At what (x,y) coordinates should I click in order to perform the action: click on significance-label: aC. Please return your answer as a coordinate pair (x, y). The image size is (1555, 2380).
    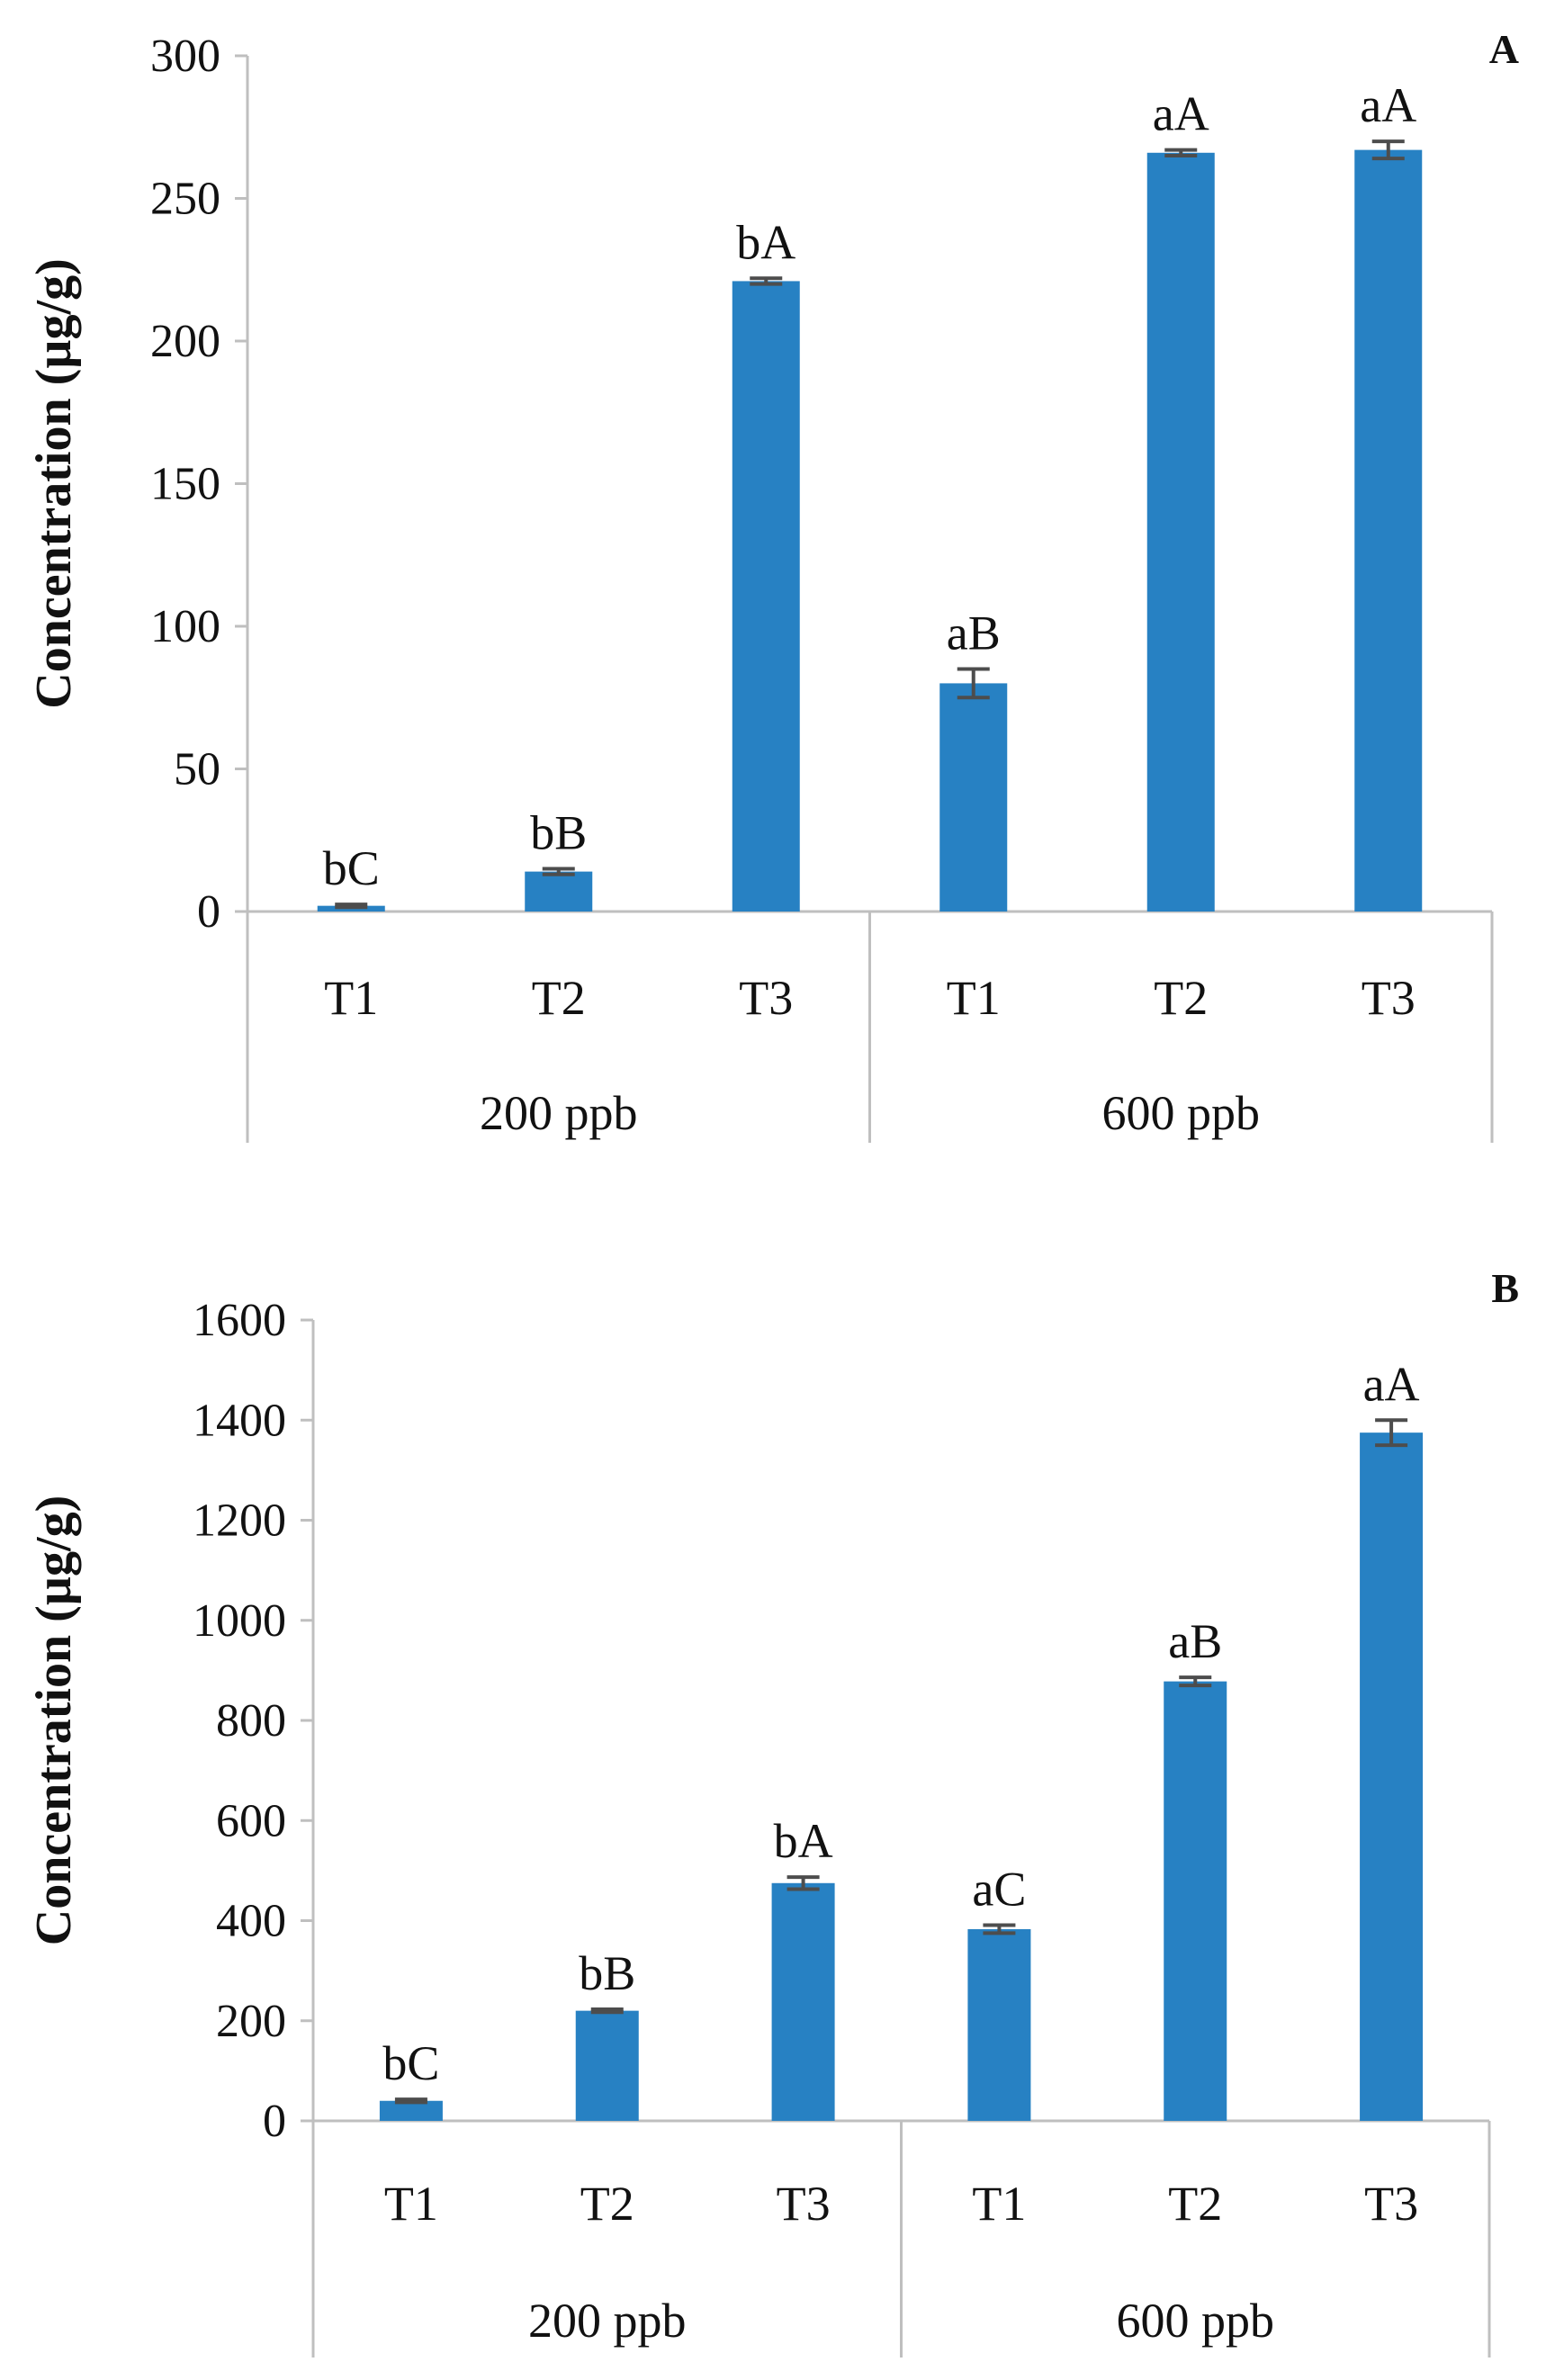
    Looking at the image, I should click on (999, 1890).